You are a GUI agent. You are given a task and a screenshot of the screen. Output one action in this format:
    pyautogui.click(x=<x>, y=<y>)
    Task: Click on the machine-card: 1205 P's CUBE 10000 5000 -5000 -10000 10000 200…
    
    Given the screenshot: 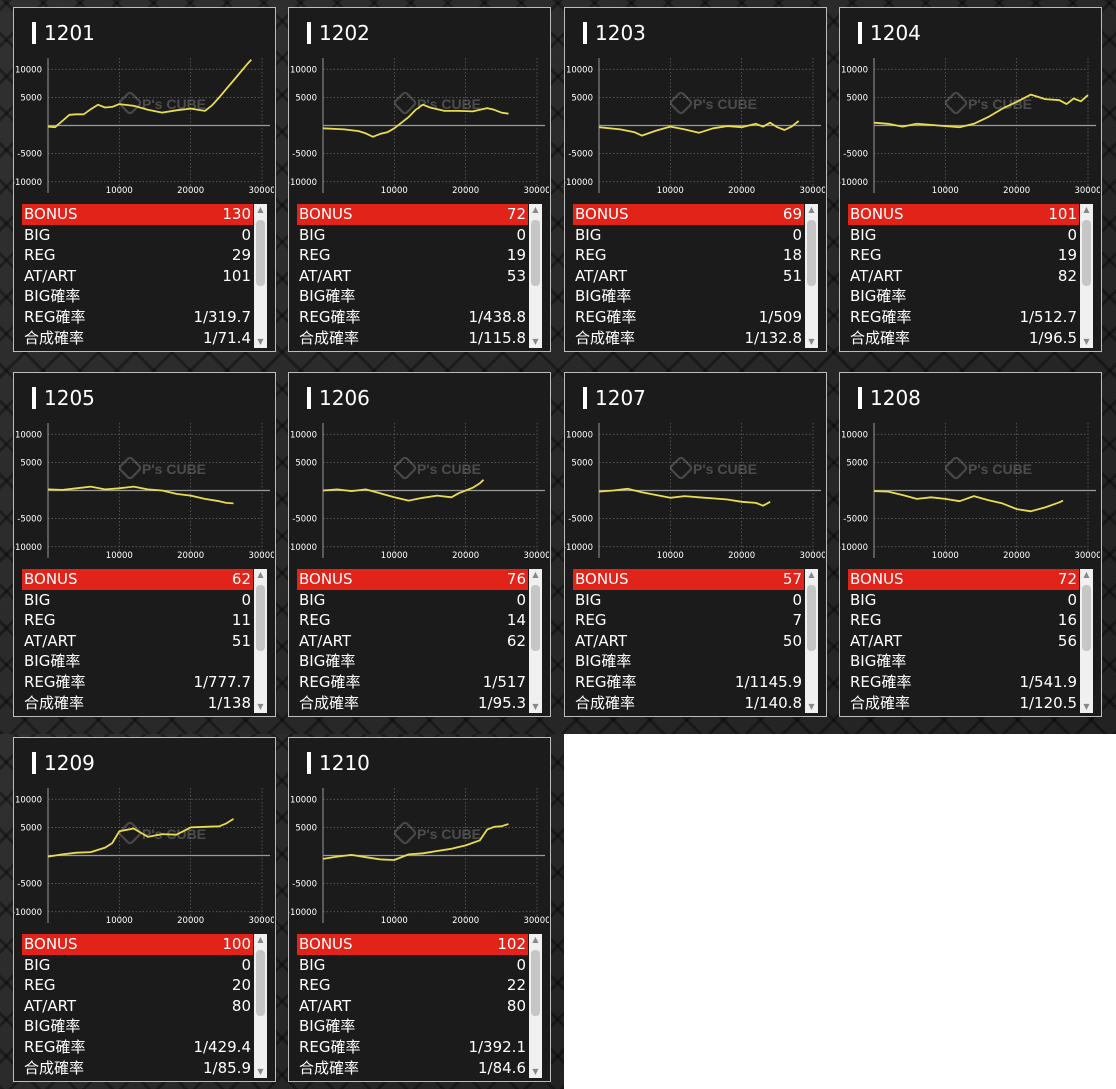 What is the action you would take?
    pyautogui.click(x=144, y=544)
    